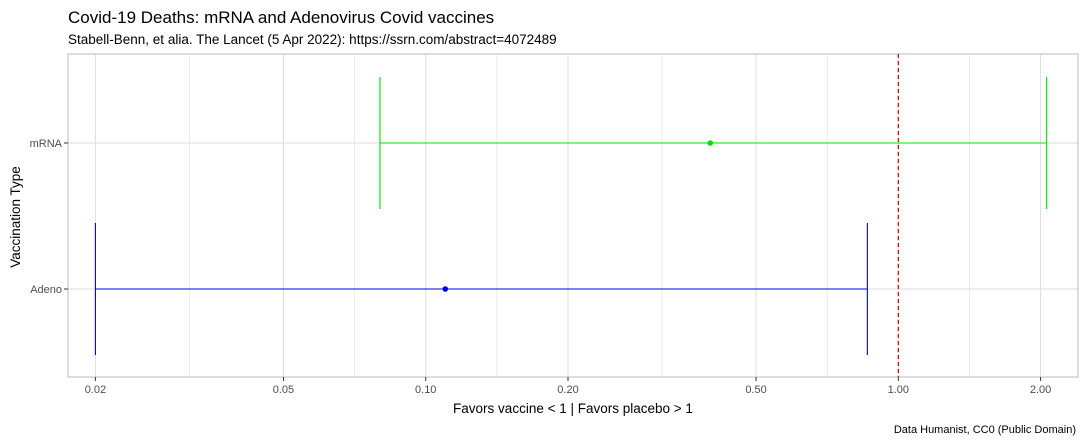 This screenshot has width=1086, height=443. What do you see at coordinates (1040, 390) in the screenshot?
I see `x-tick-label: 2.00` at bounding box center [1040, 390].